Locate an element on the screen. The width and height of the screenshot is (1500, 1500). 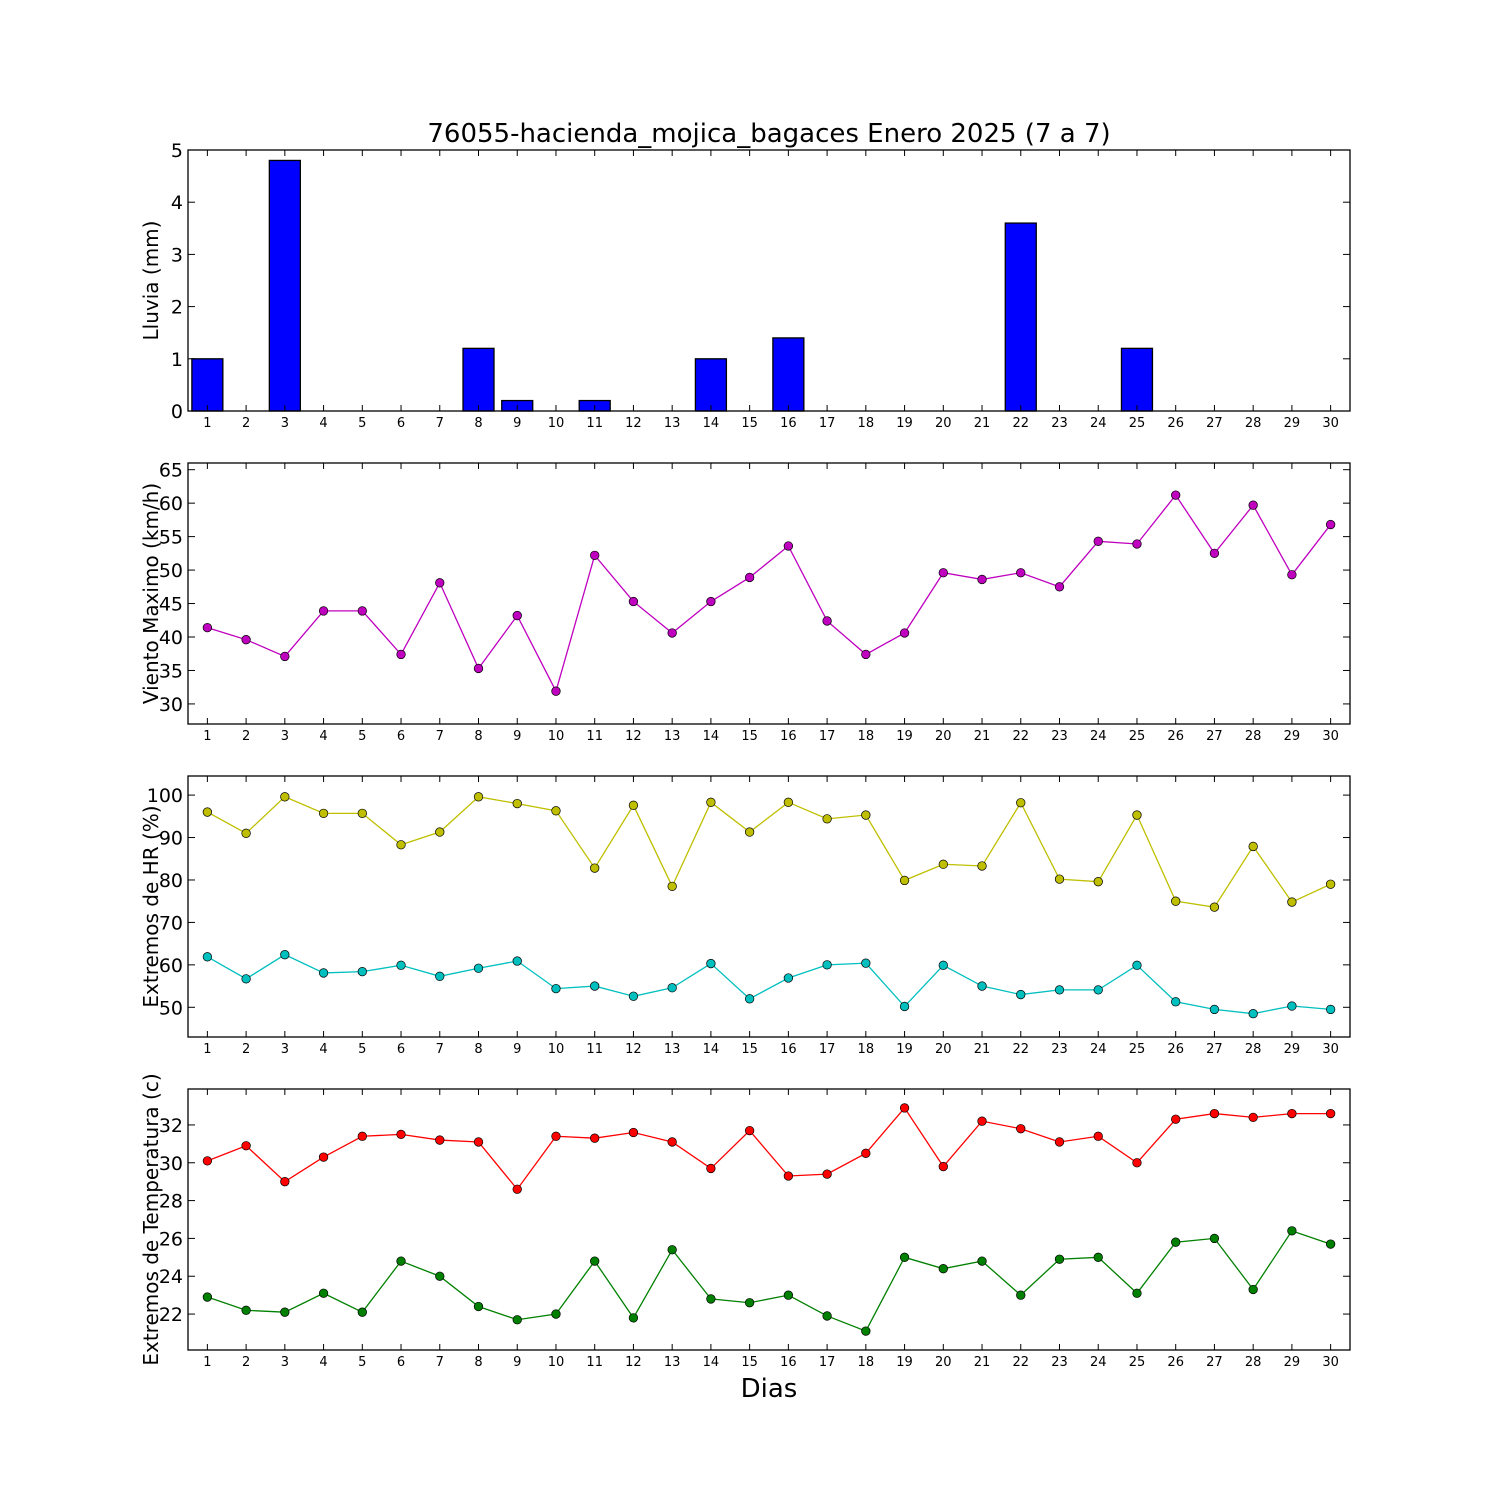
y-tick-label: 26 is located at coordinates (171, 1239).